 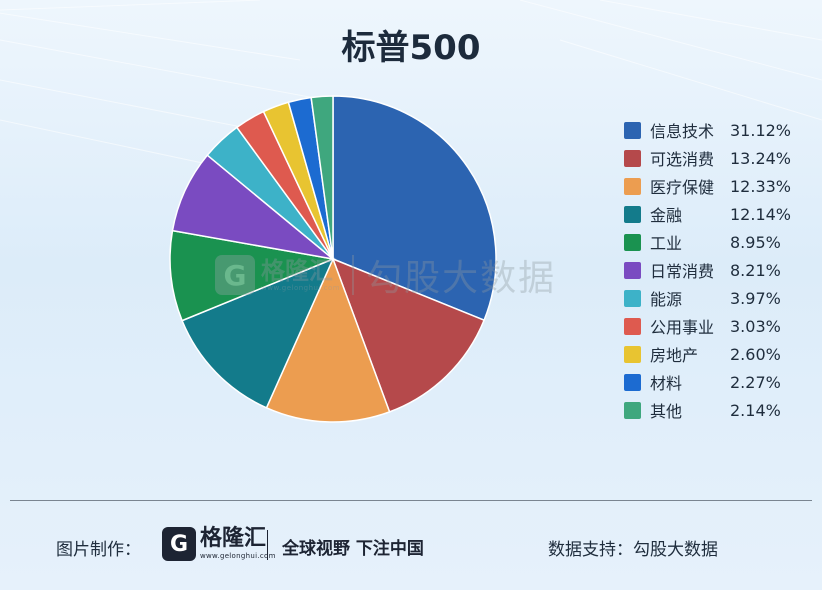 What do you see at coordinates (707, 382) in the screenshot?
I see `legend-item: 材料 2.27%` at bounding box center [707, 382].